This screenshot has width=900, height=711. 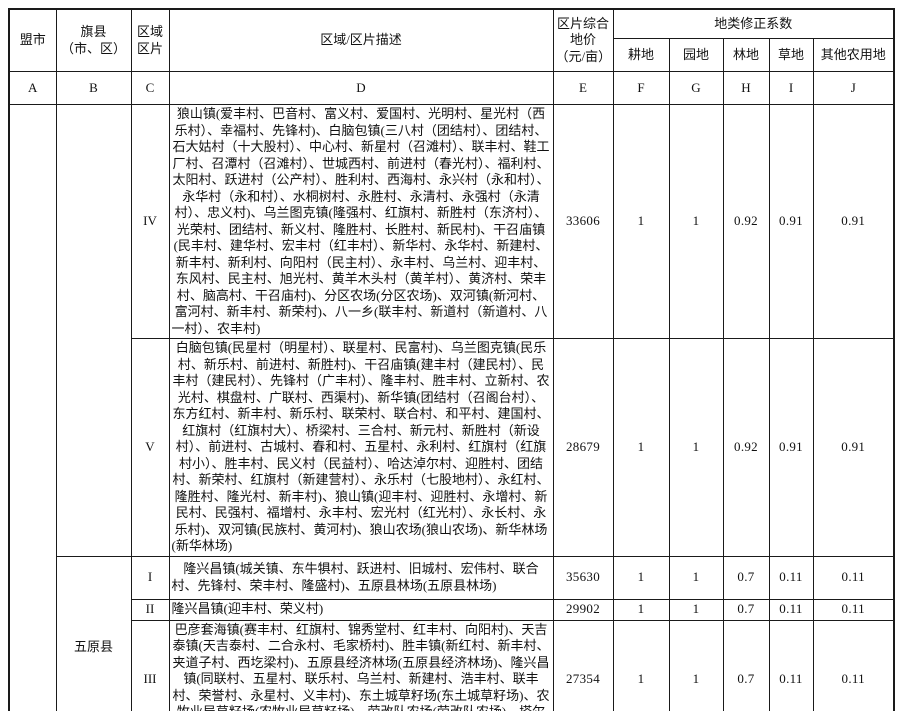 I want to click on header-other: 其他农用地, so click(x=853, y=55).